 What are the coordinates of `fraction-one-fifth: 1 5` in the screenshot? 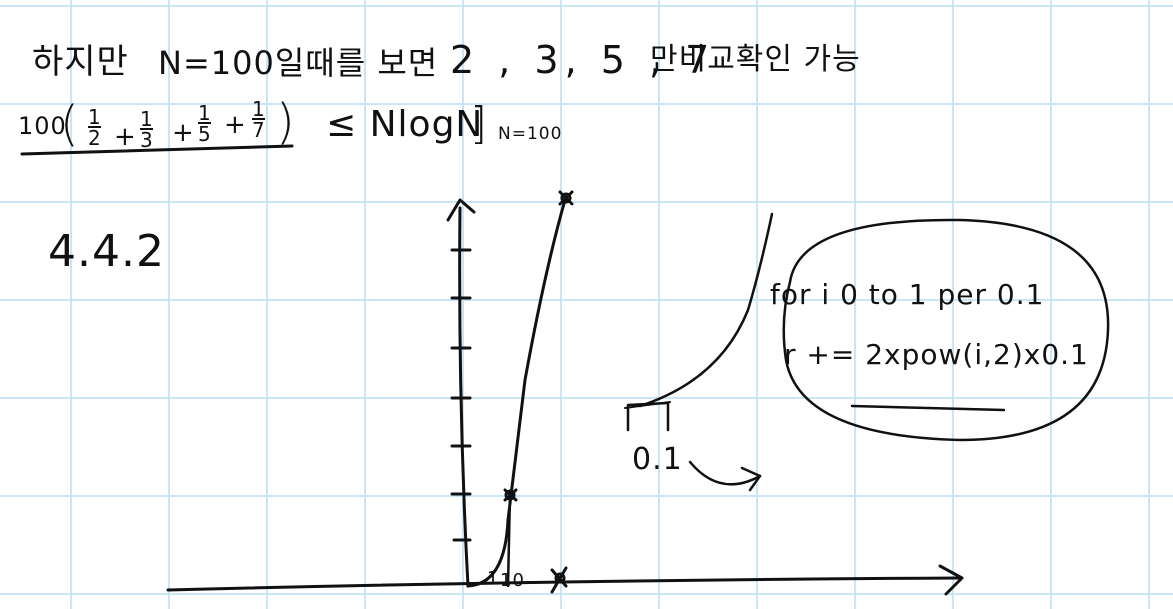 It's located at (204, 123).